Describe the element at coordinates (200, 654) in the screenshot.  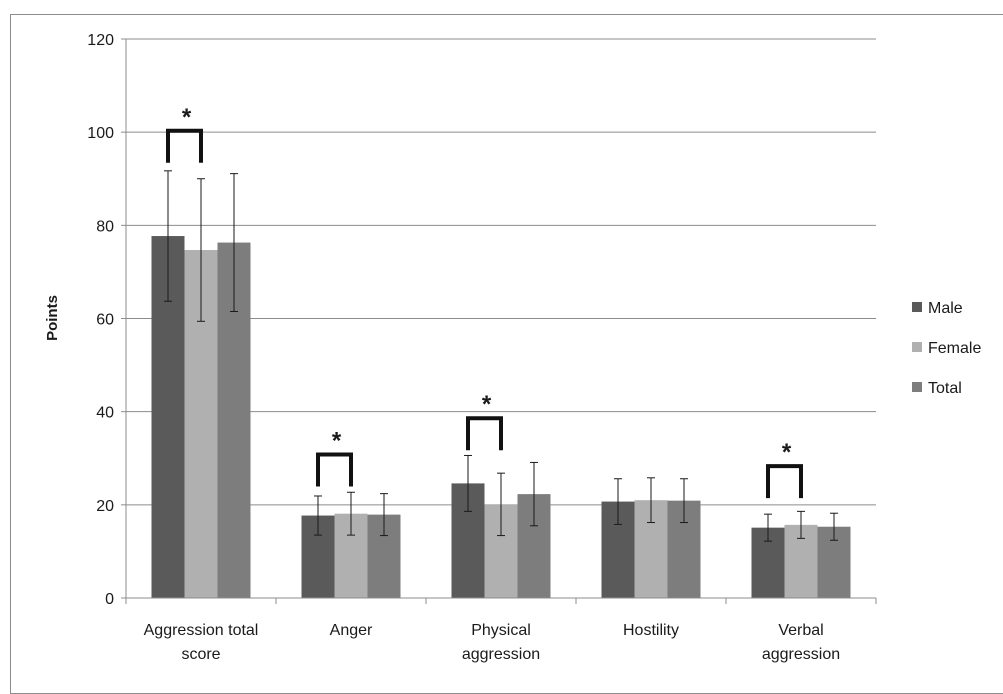
I see `x-category-label: score` at that location.